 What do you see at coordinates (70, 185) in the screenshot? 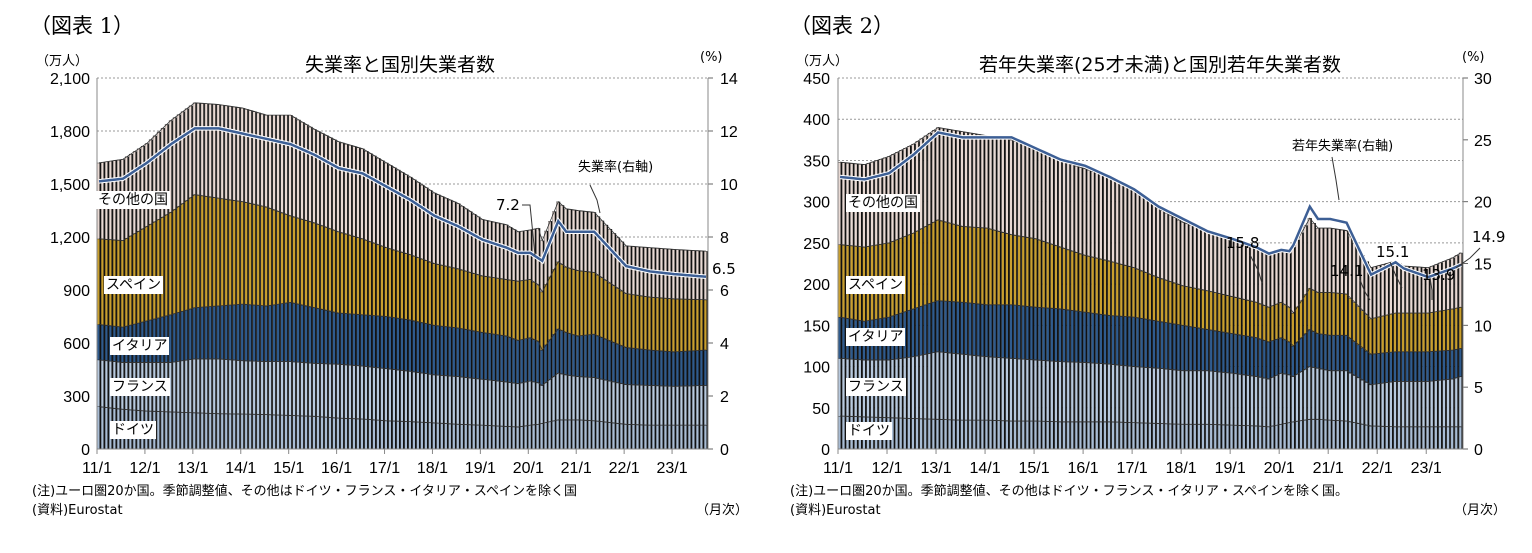
I see `y-tick-label: 1,500` at bounding box center [70, 185].